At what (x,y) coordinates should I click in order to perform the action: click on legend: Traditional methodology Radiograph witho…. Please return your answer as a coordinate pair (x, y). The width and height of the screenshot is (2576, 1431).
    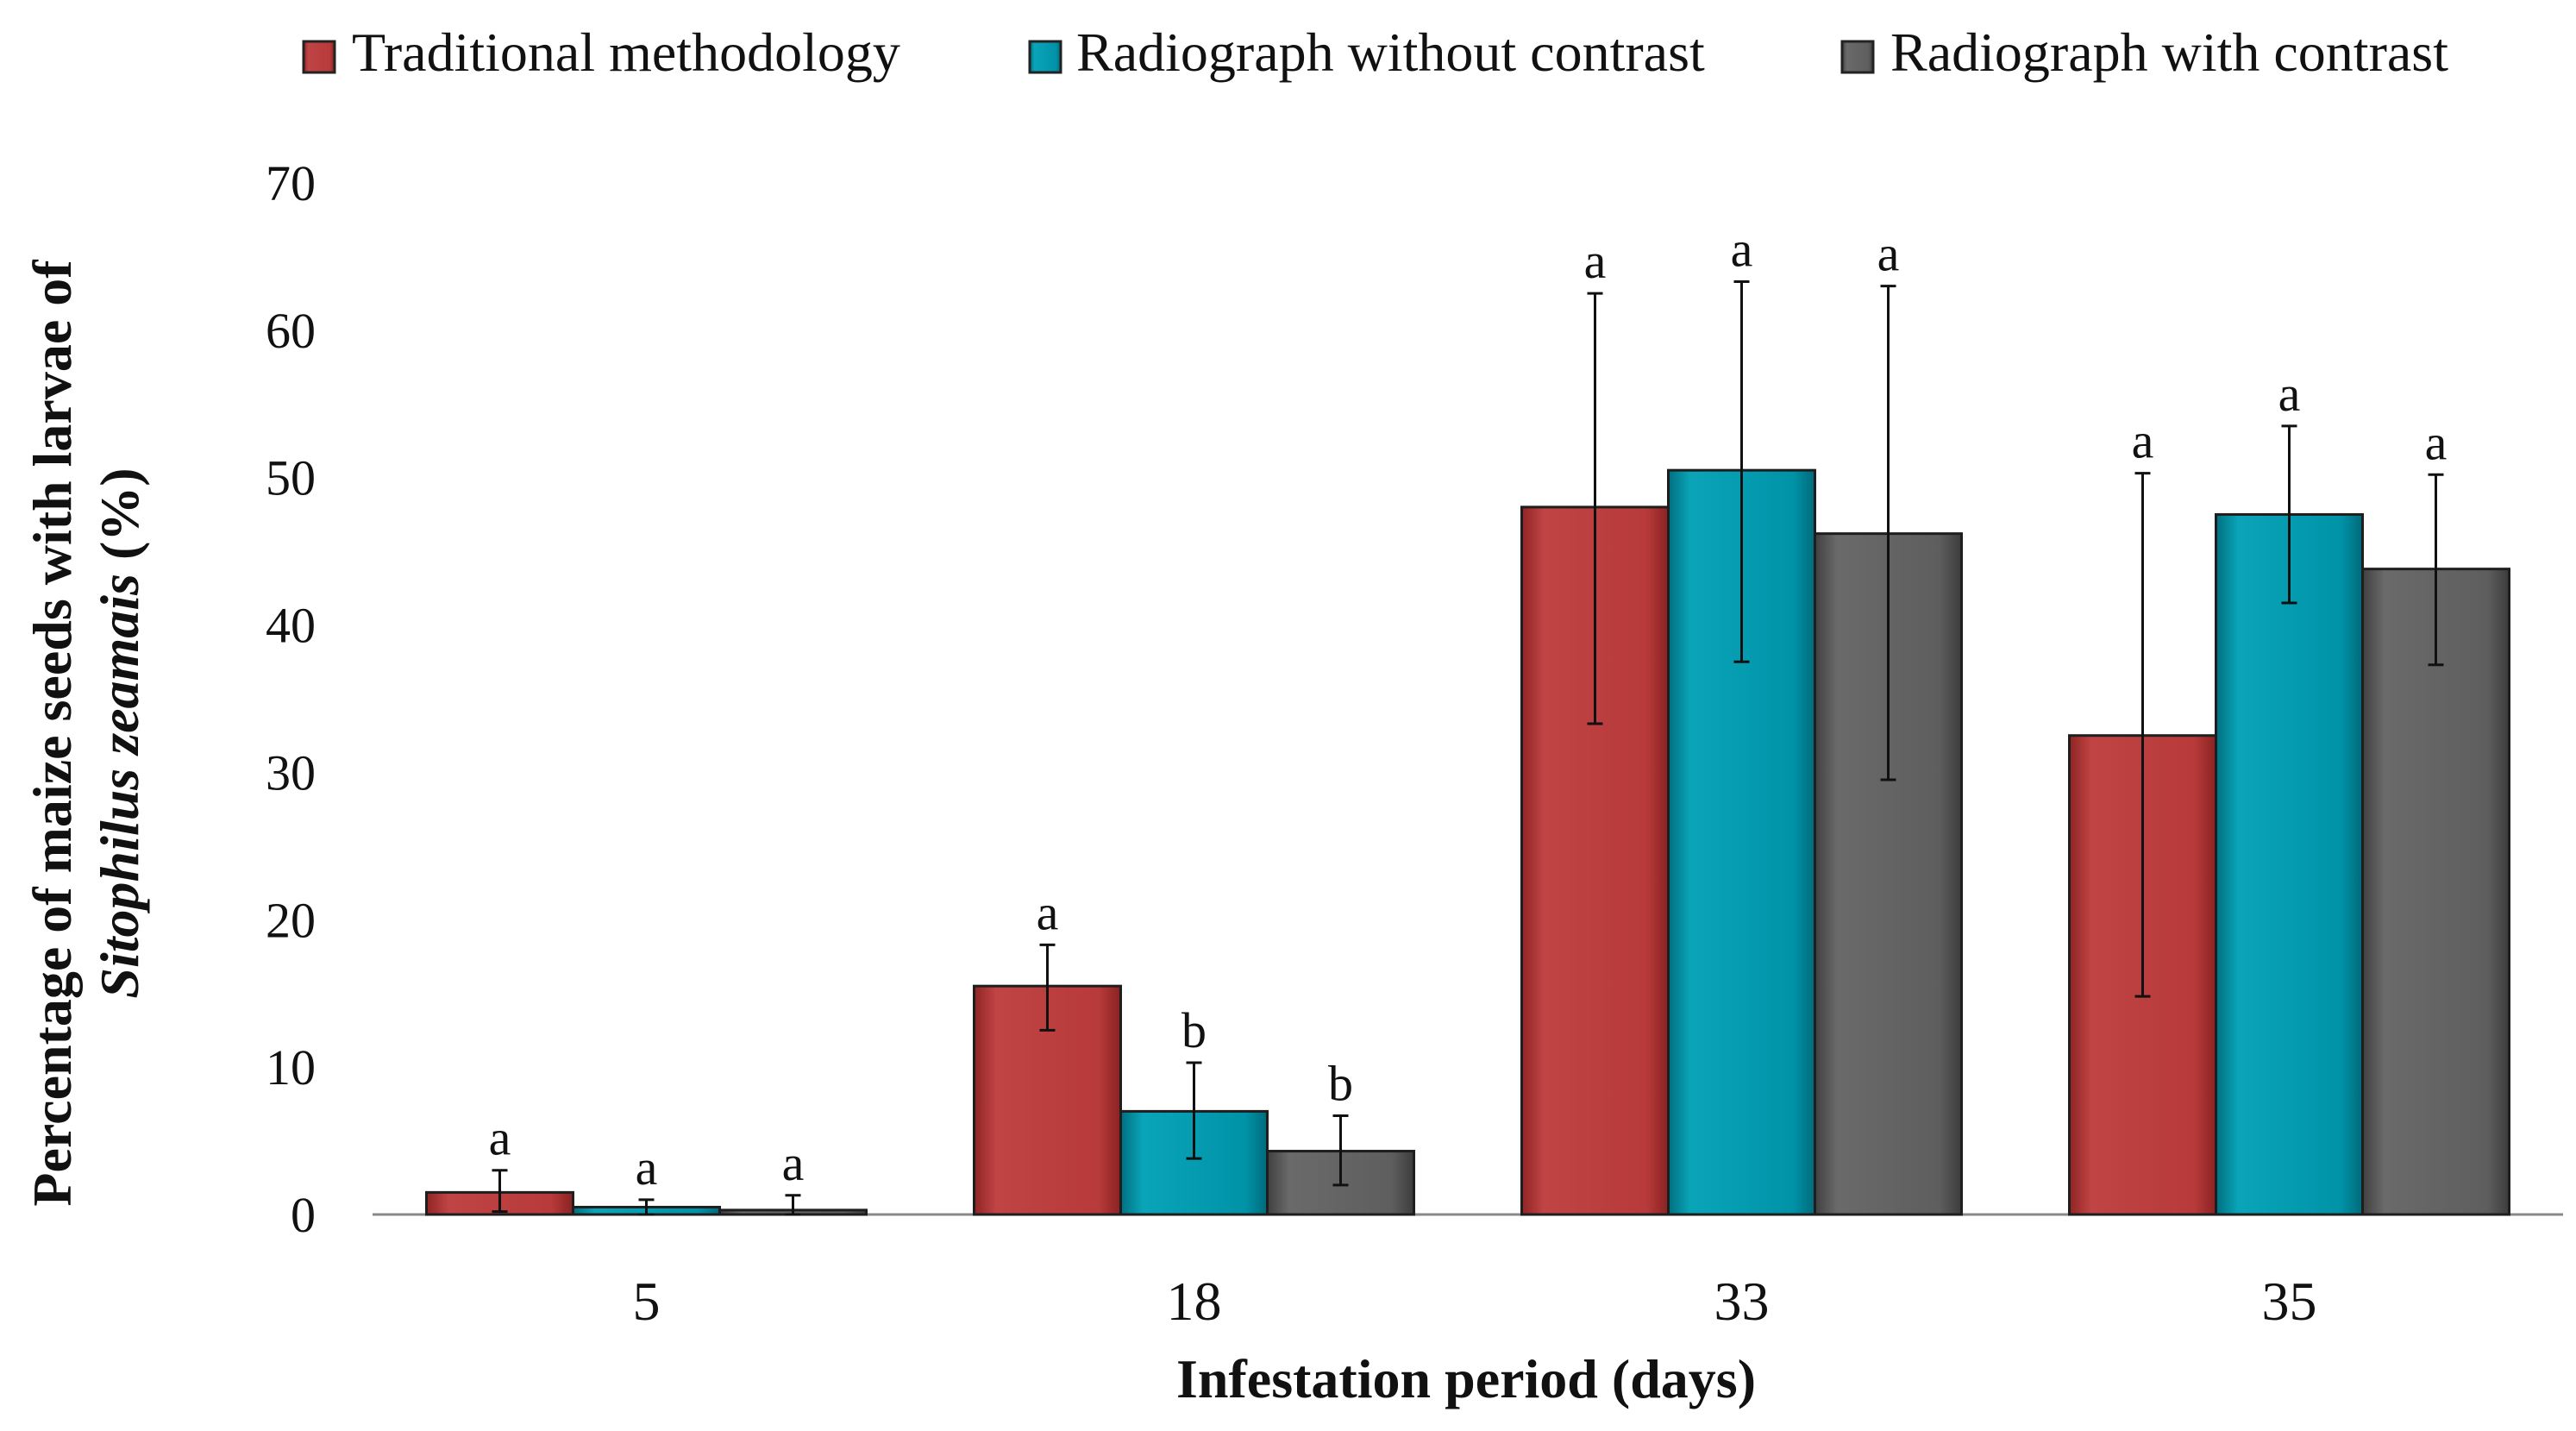
    Looking at the image, I should click on (1375, 52).